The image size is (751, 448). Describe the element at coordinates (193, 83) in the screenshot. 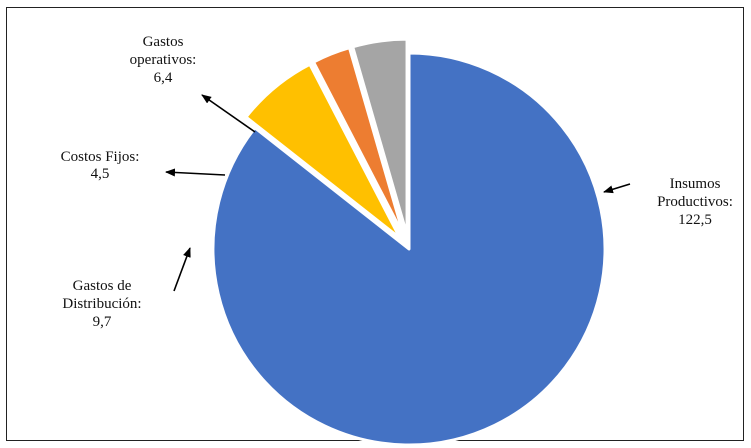

I see `data-label-gastos-operativos: Gastos operativos: 6,4` at that location.